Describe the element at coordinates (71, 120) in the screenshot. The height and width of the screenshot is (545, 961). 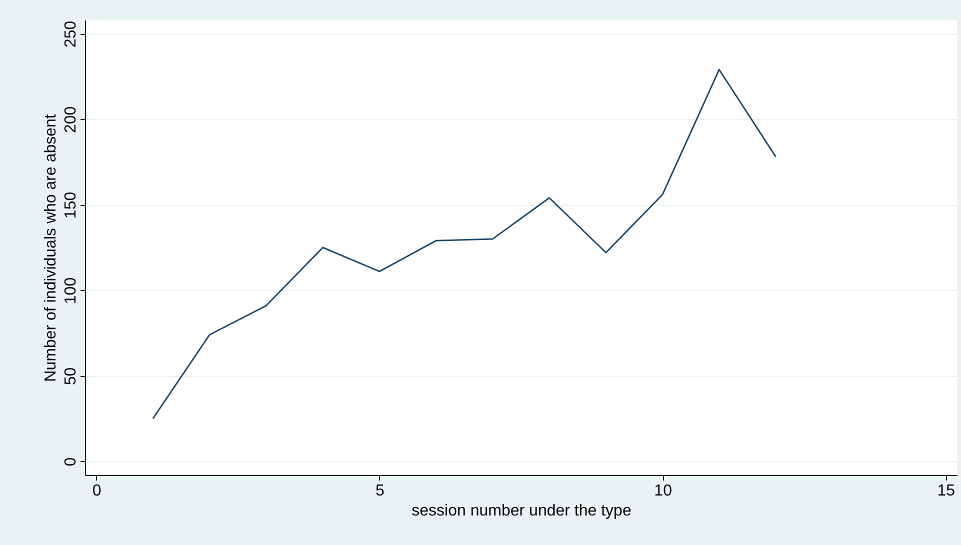
I see `y-tick-label: 200` at that location.